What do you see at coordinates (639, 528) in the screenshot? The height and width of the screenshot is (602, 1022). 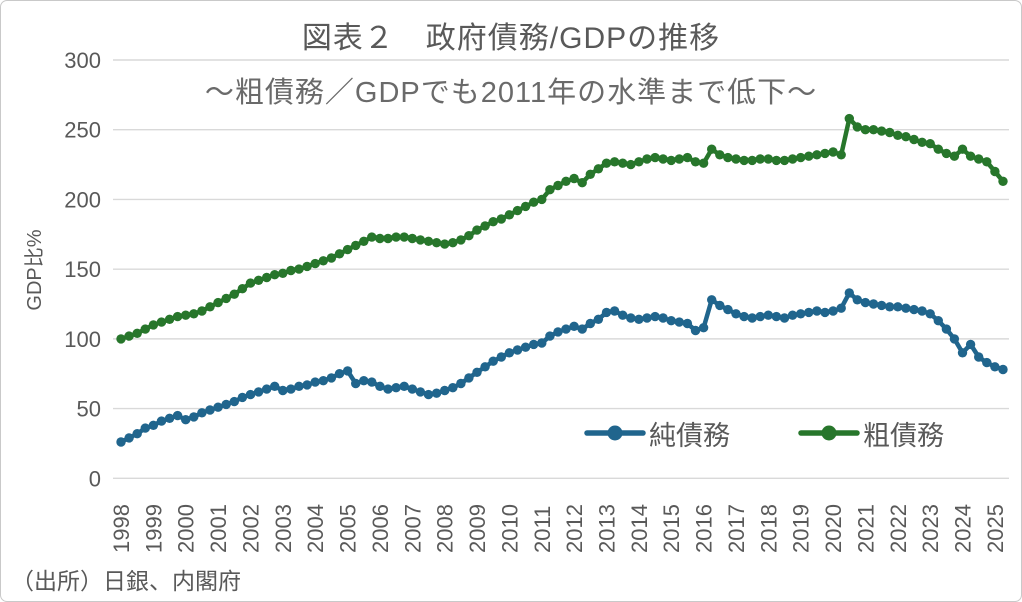 I see `x-tick-label-2014: 2014` at bounding box center [639, 528].